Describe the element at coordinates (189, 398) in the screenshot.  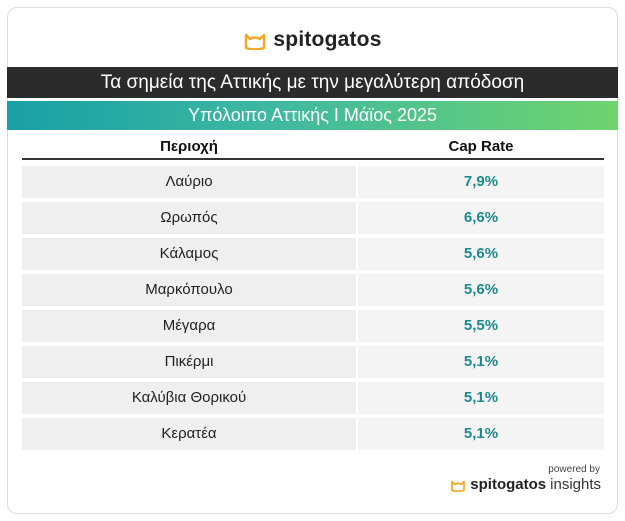
I see `region-cell: Καλύβια Θορικού` at that location.